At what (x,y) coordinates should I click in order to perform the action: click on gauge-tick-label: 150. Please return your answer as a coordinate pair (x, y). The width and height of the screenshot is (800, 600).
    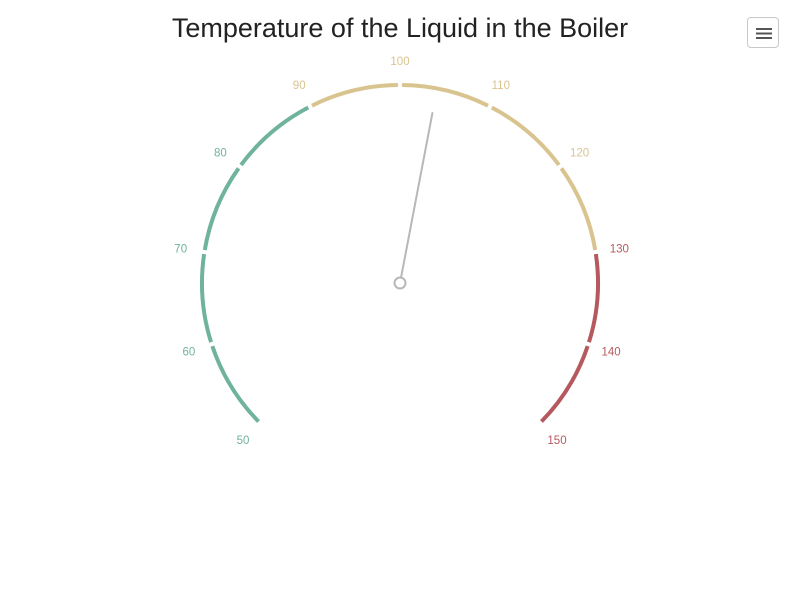
    Looking at the image, I should click on (556, 441).